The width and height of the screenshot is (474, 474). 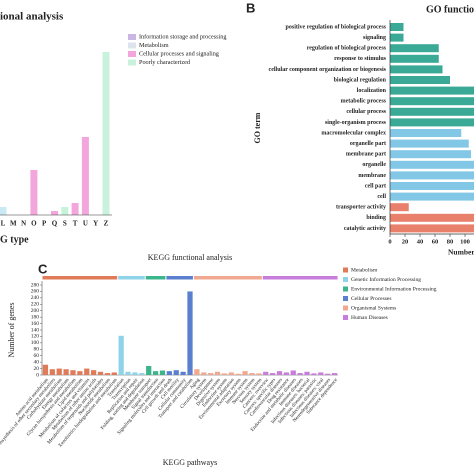 What do you see at coordinates (75, 224) in the screenshot?
I see `x-tick-label: T` at bounding box center [75, 224].